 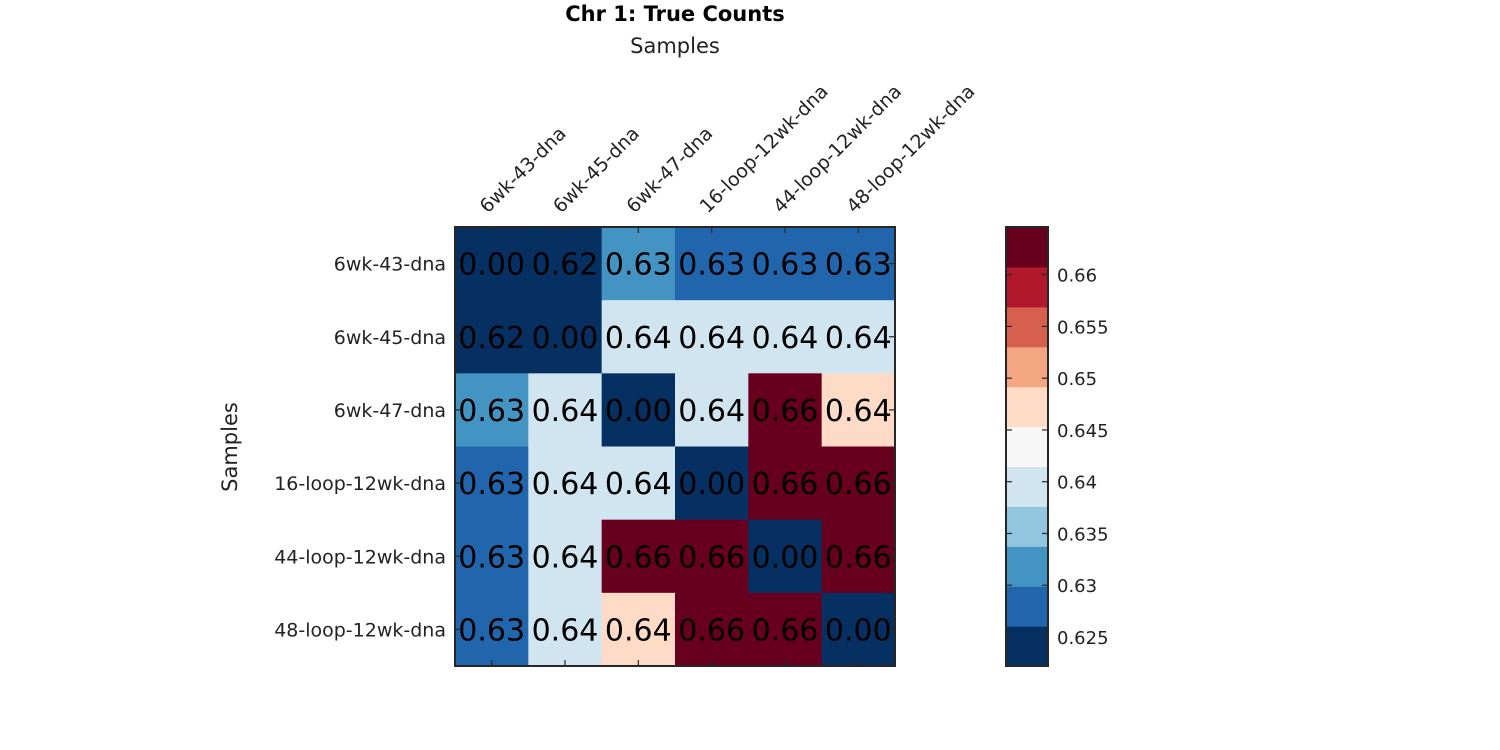 What do you see at coordinates (1083, 638) in the screenshot?
I see `colorbar-tick-label: 0.625` at bounding box center [1083, 638].